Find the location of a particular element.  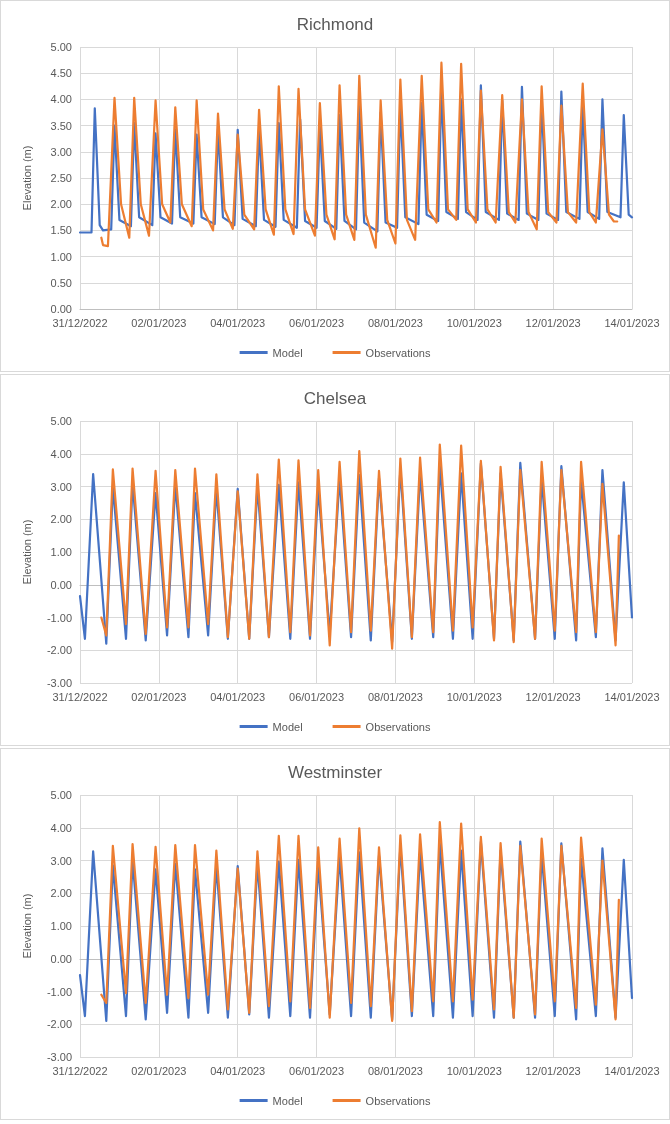

y-tick-label: 3.50 is located at coordinates (61, 125).